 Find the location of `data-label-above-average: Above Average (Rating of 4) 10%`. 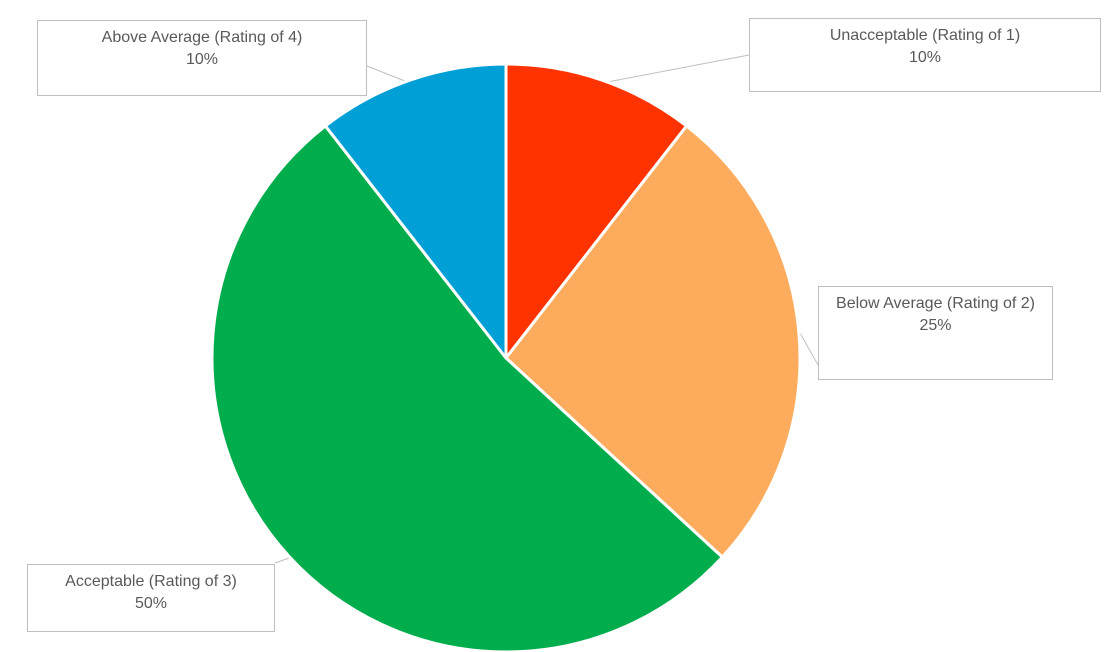

data-label-above-average: Above Average (Rating of 4) 10% is located at coordinates (202, 58).